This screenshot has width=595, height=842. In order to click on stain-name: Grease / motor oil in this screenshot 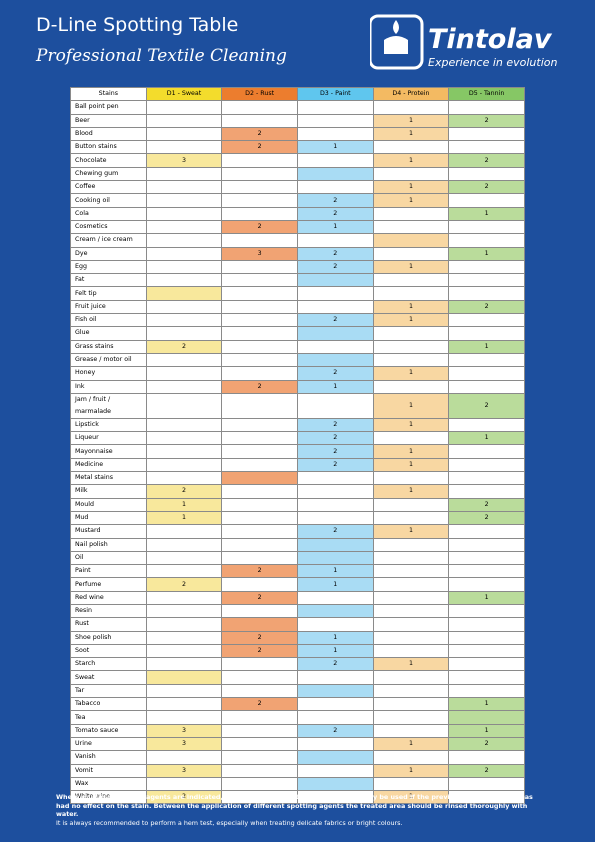, I will do `click(108, 360)`.